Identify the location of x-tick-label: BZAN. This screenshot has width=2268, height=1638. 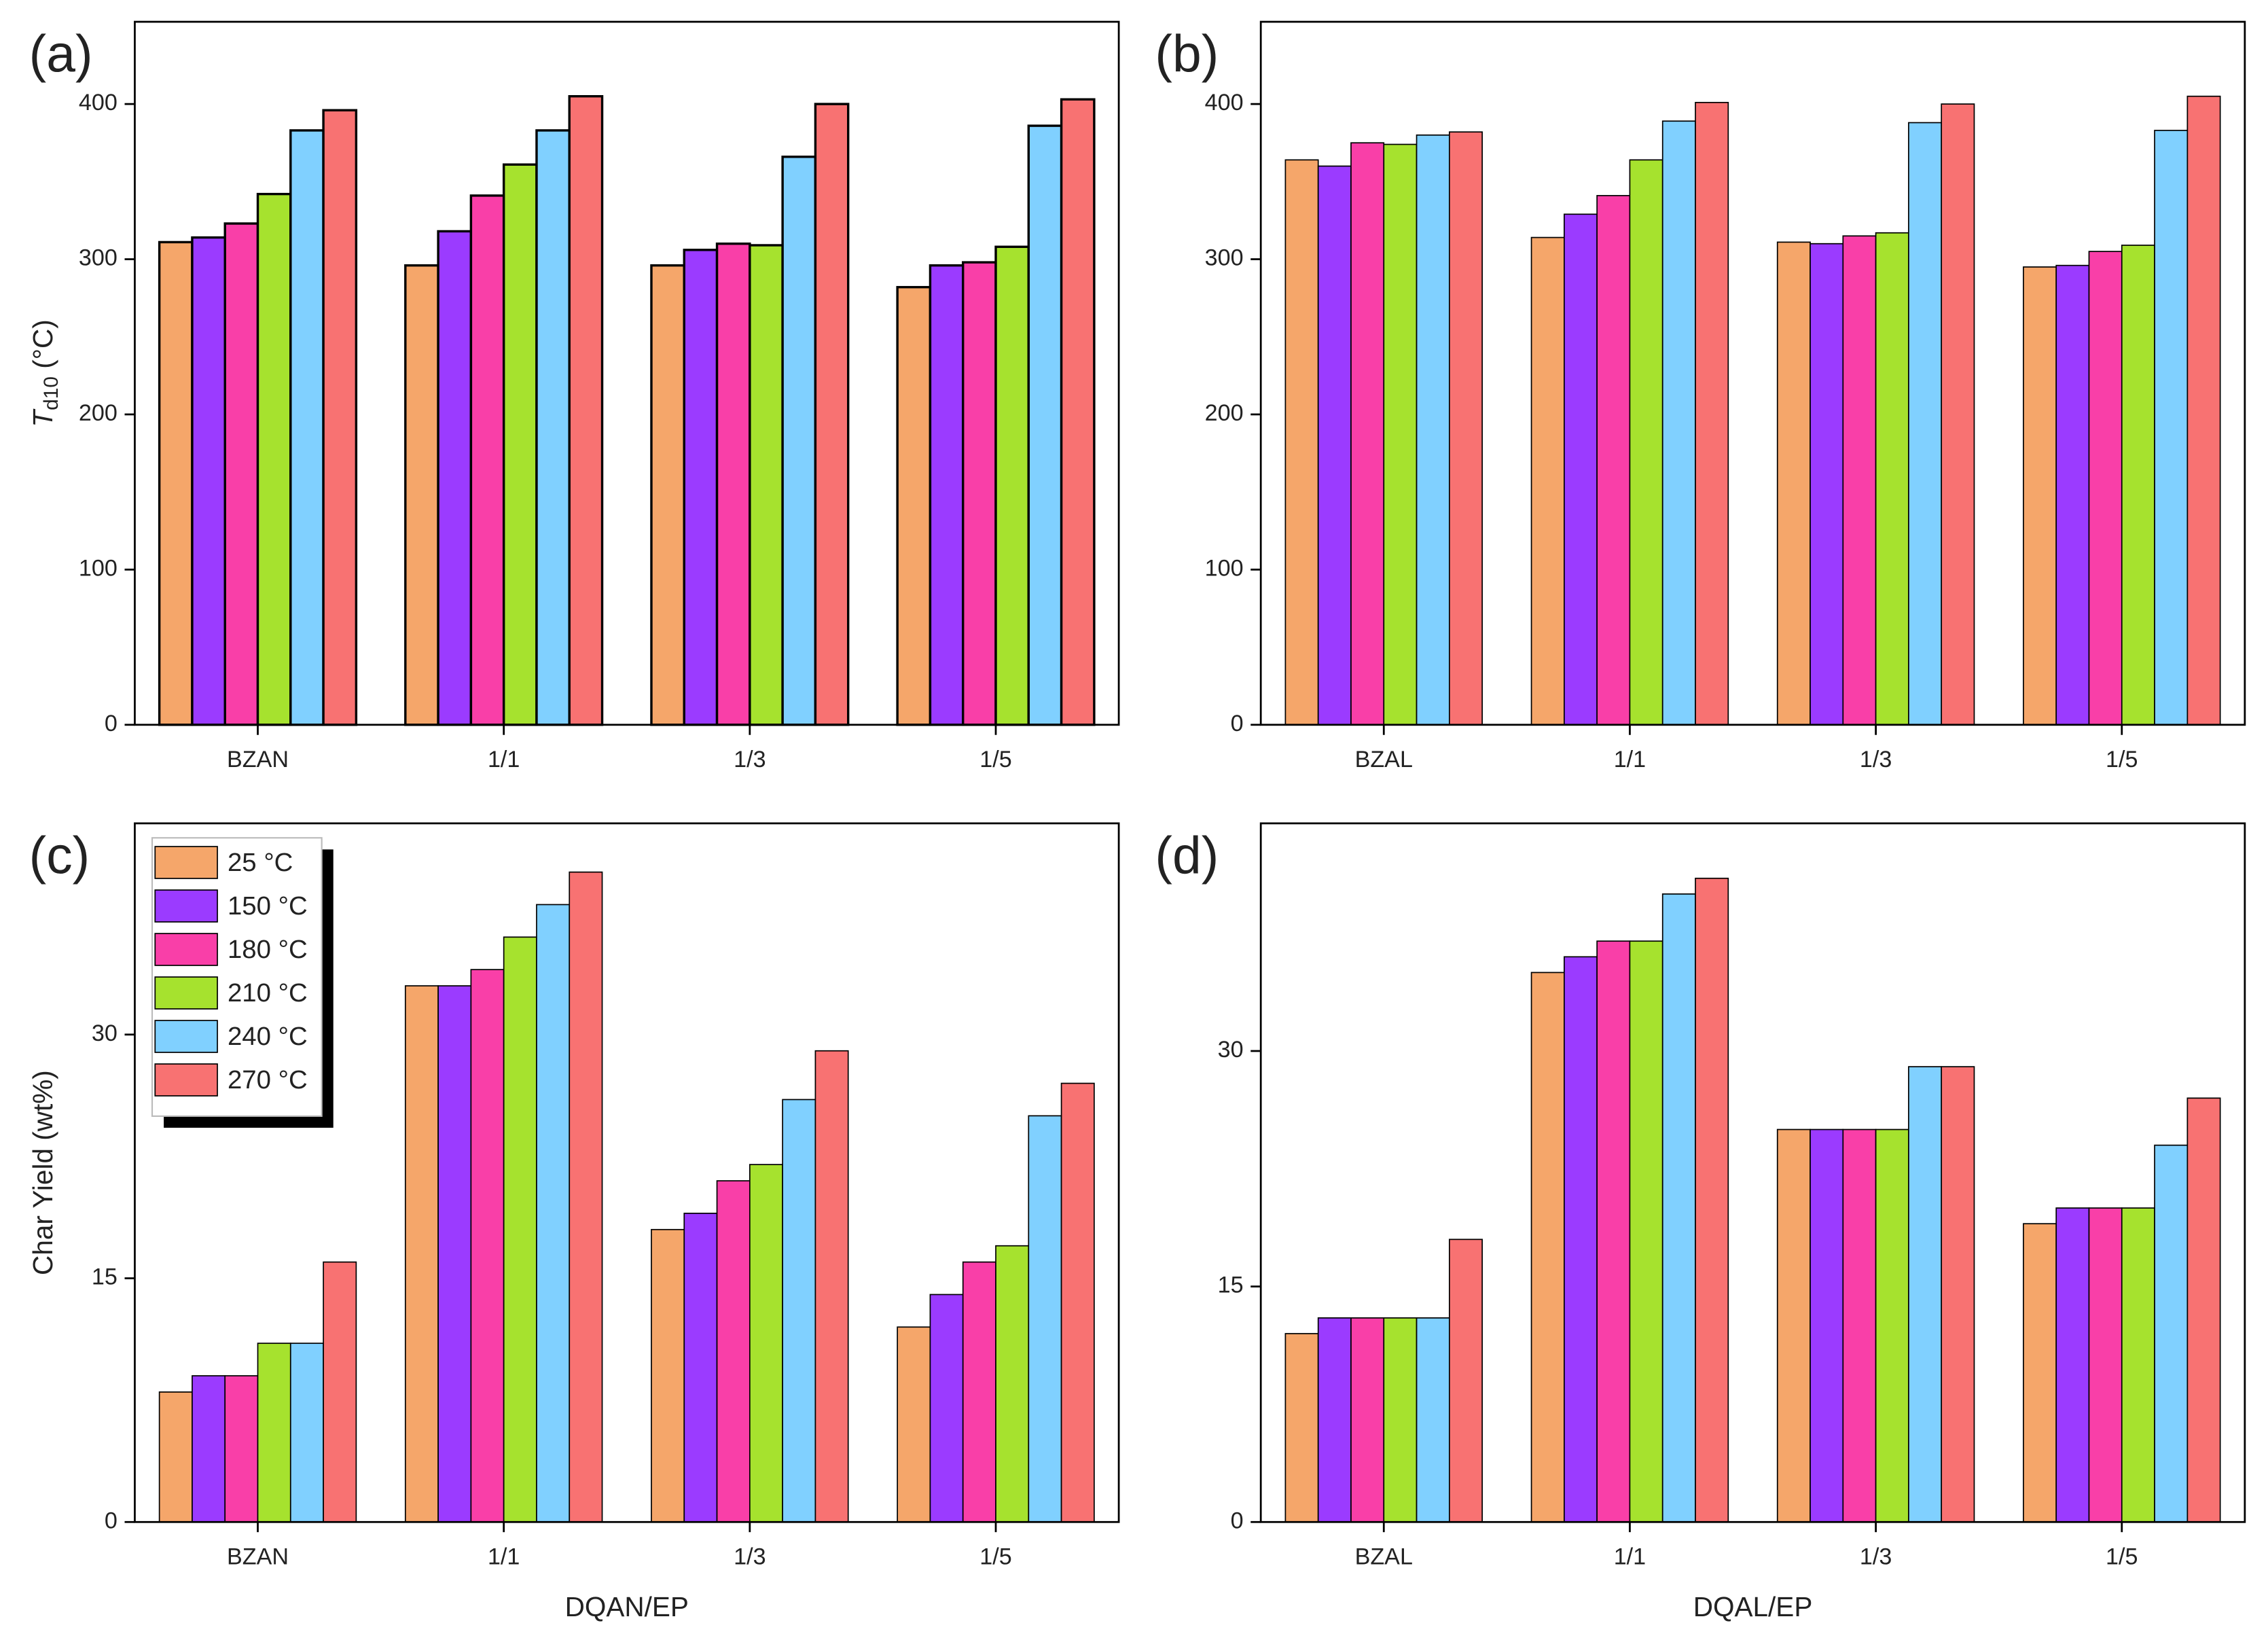
(258, 759).